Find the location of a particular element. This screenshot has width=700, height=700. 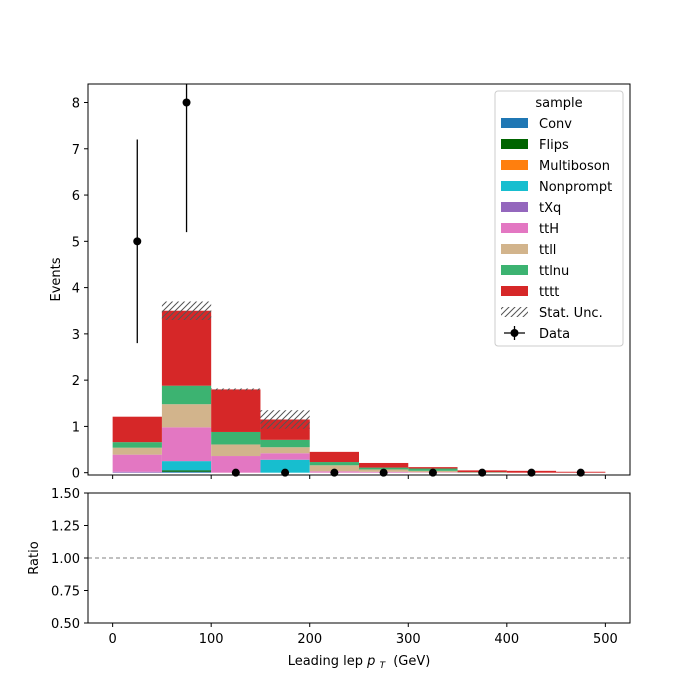

ratio-y-axis-label: Ratio is located at coordinates (34, 557).